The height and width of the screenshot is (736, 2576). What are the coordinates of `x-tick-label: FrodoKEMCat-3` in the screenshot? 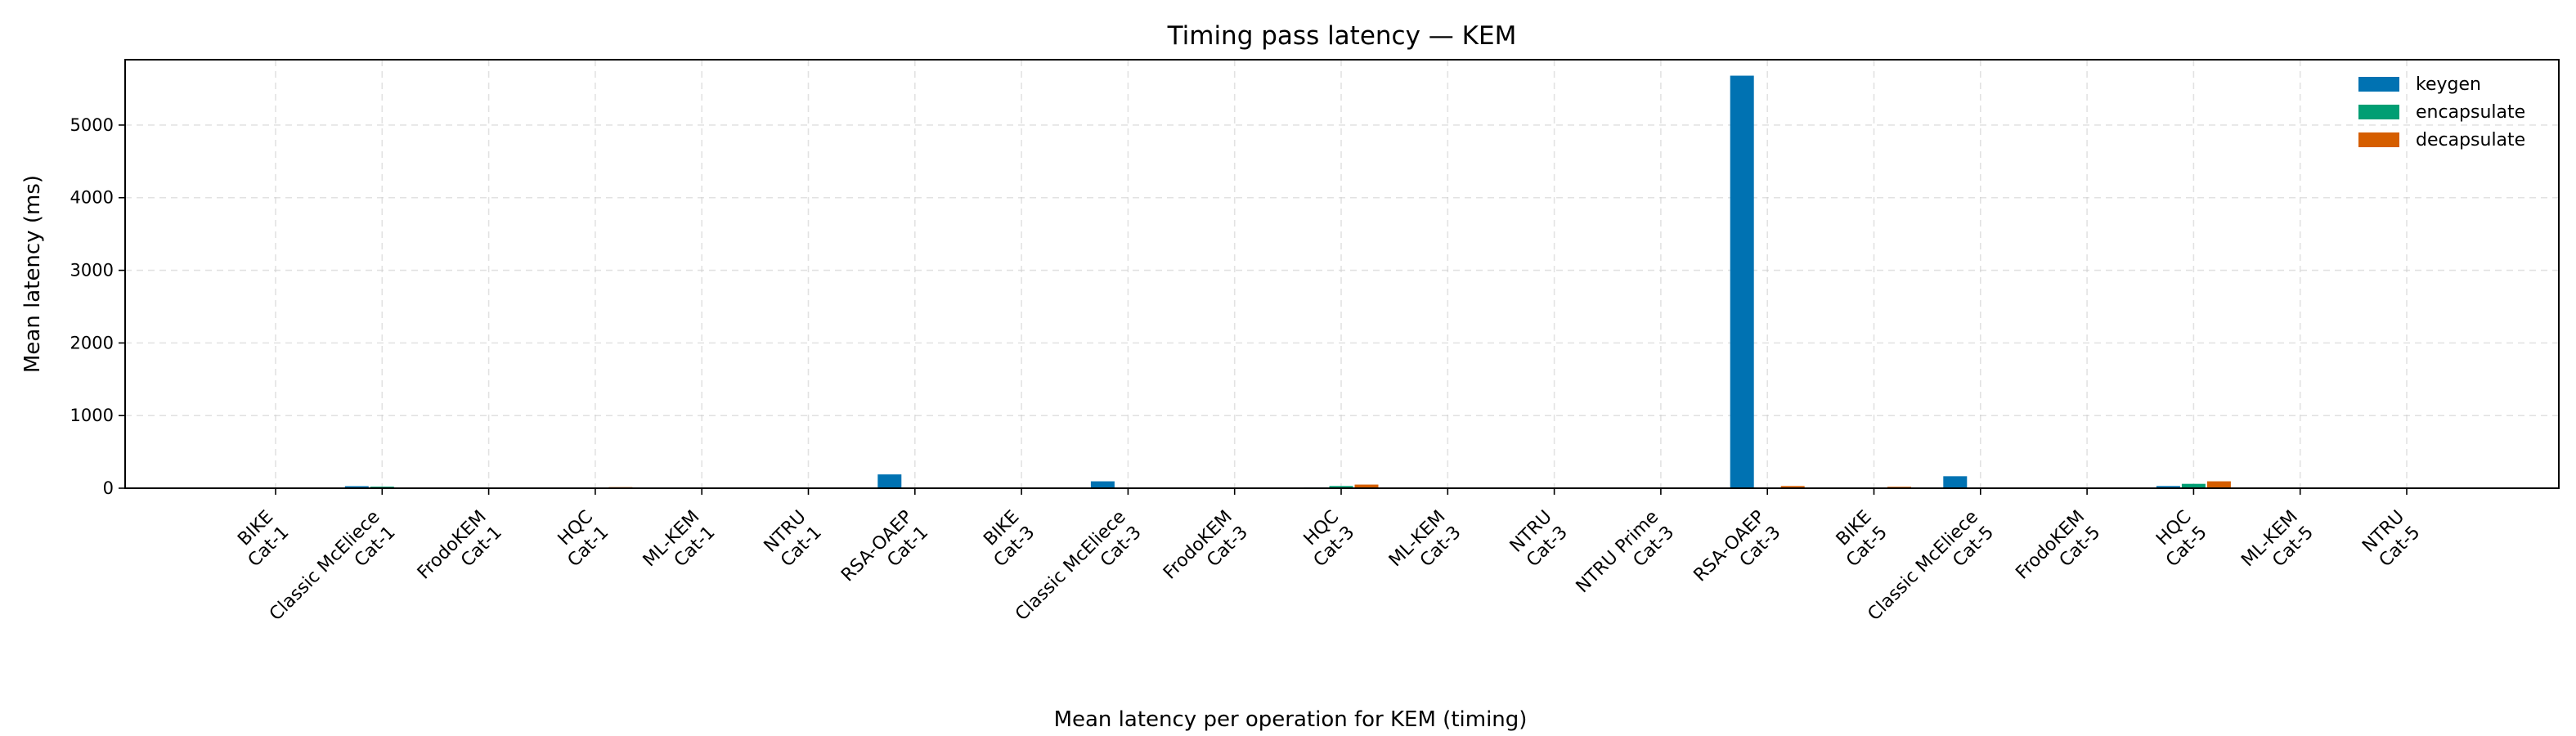 It's located at (1206, 553).